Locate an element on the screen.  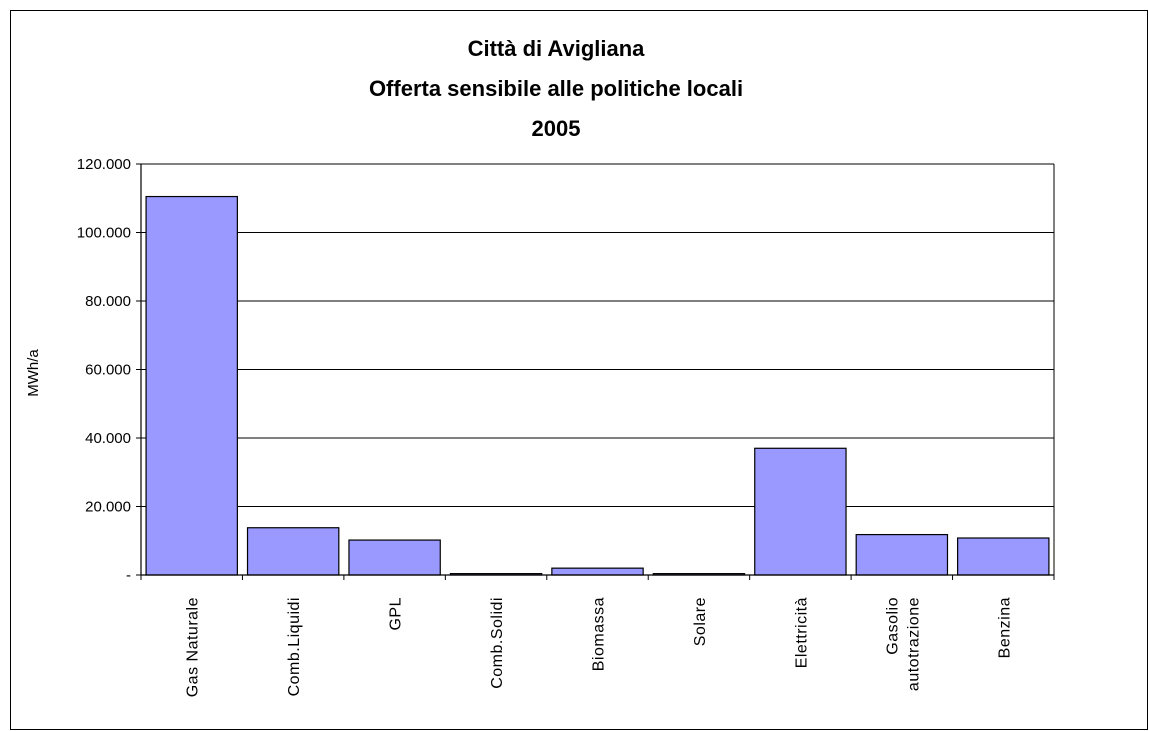
chart-title-line-2: Offerta sensibile alle politiche locali is located at coordinates (556, 88).